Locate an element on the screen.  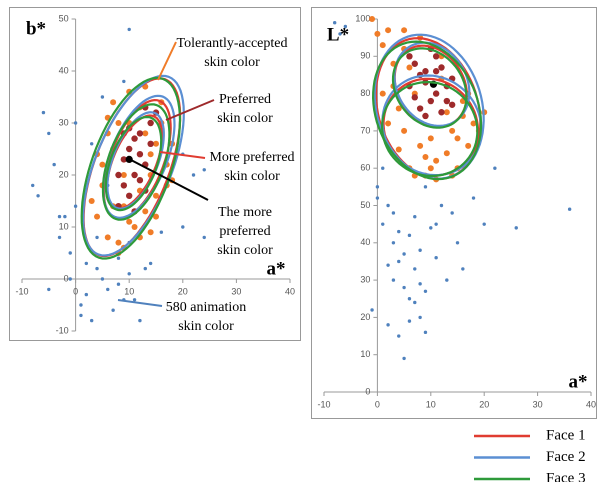
x-tick-label: -10 is located at coordinates (21, 291).